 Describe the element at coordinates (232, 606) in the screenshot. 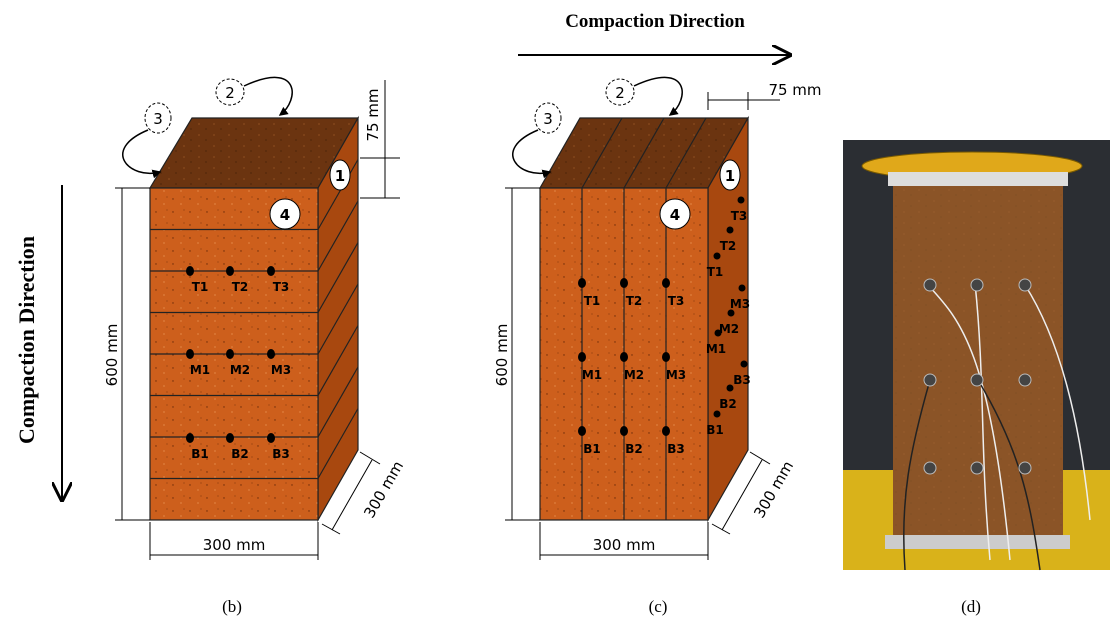

I see `caption: (b)` at that location.